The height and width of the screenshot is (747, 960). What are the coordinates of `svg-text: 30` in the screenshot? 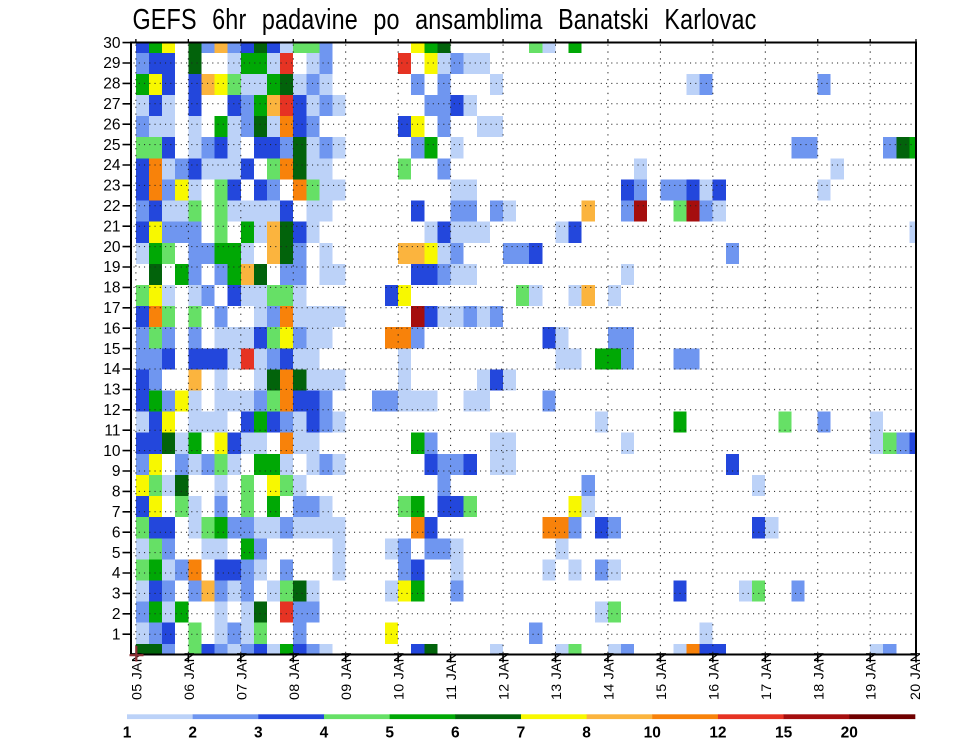 It's located at (112, 43).